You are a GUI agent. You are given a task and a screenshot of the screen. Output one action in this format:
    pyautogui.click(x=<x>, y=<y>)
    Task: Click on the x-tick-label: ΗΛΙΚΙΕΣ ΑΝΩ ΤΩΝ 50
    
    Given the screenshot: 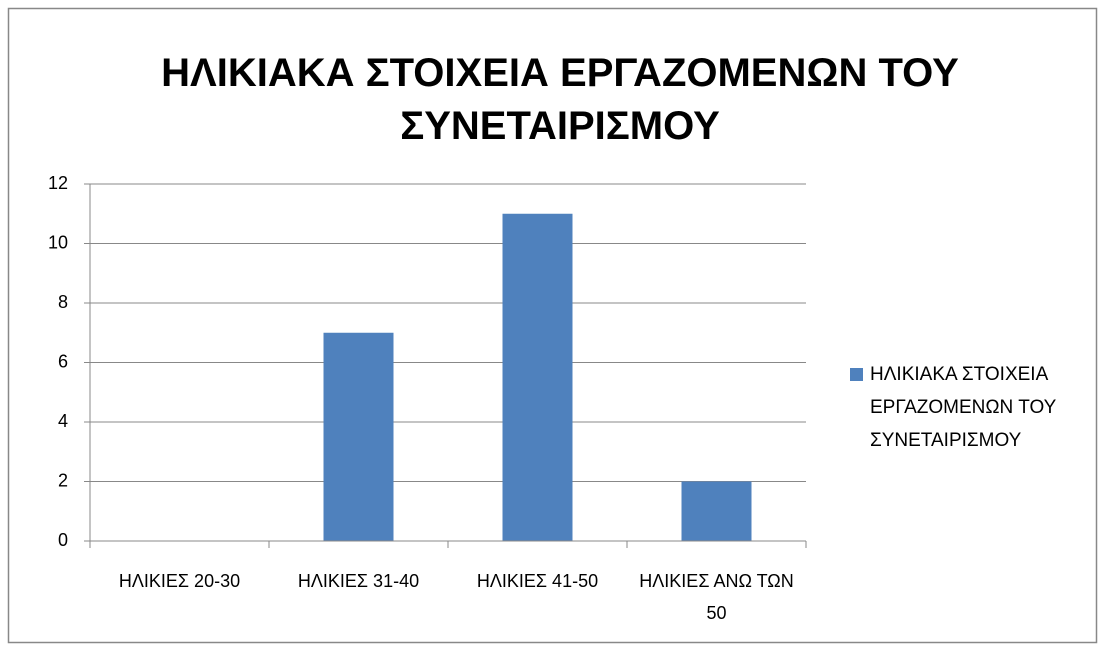 What is the action you would take?
    pyautogui.click(x=716, y=597)
    